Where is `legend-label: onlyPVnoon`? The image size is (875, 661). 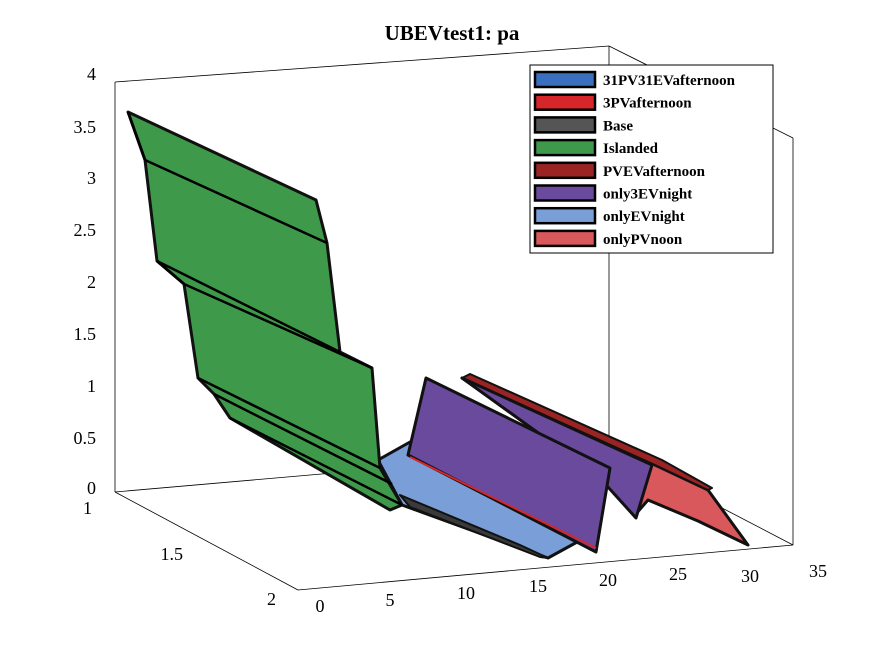
legend-label: onlyPVnoon is located at coordinates (643, 240).